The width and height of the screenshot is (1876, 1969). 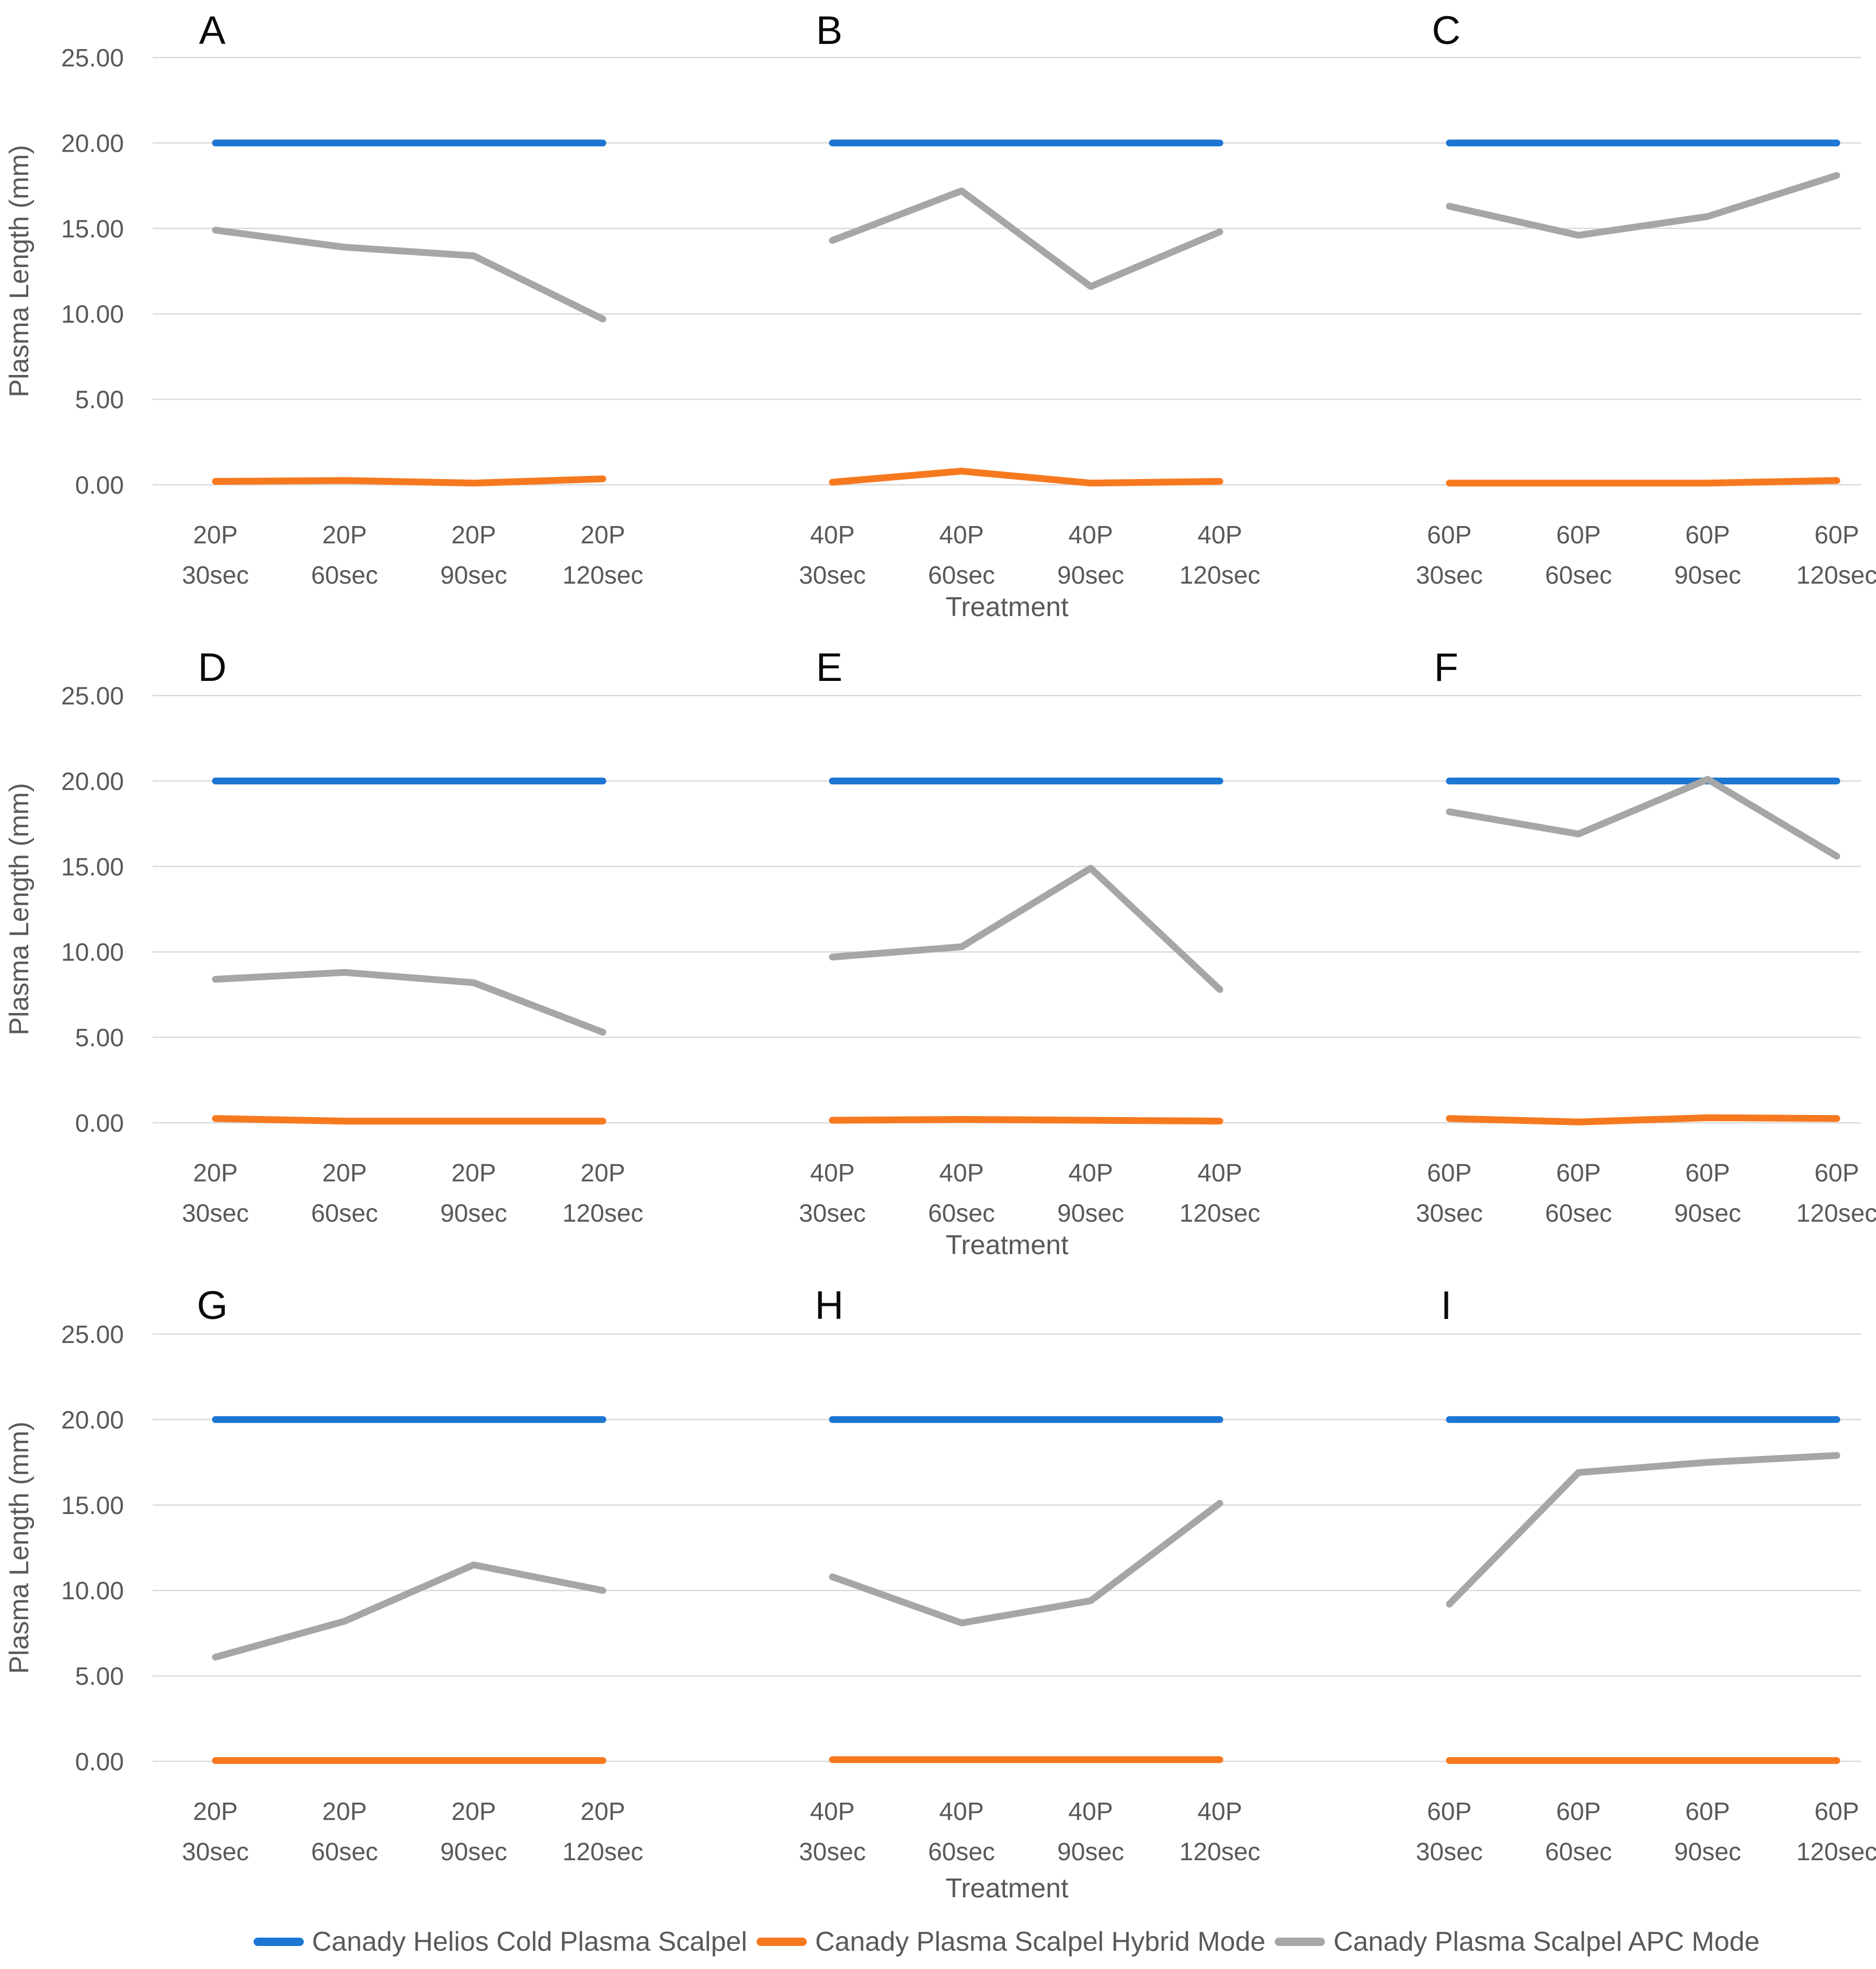 I want to click on panel-letter: E, so click(x=829, y=668).